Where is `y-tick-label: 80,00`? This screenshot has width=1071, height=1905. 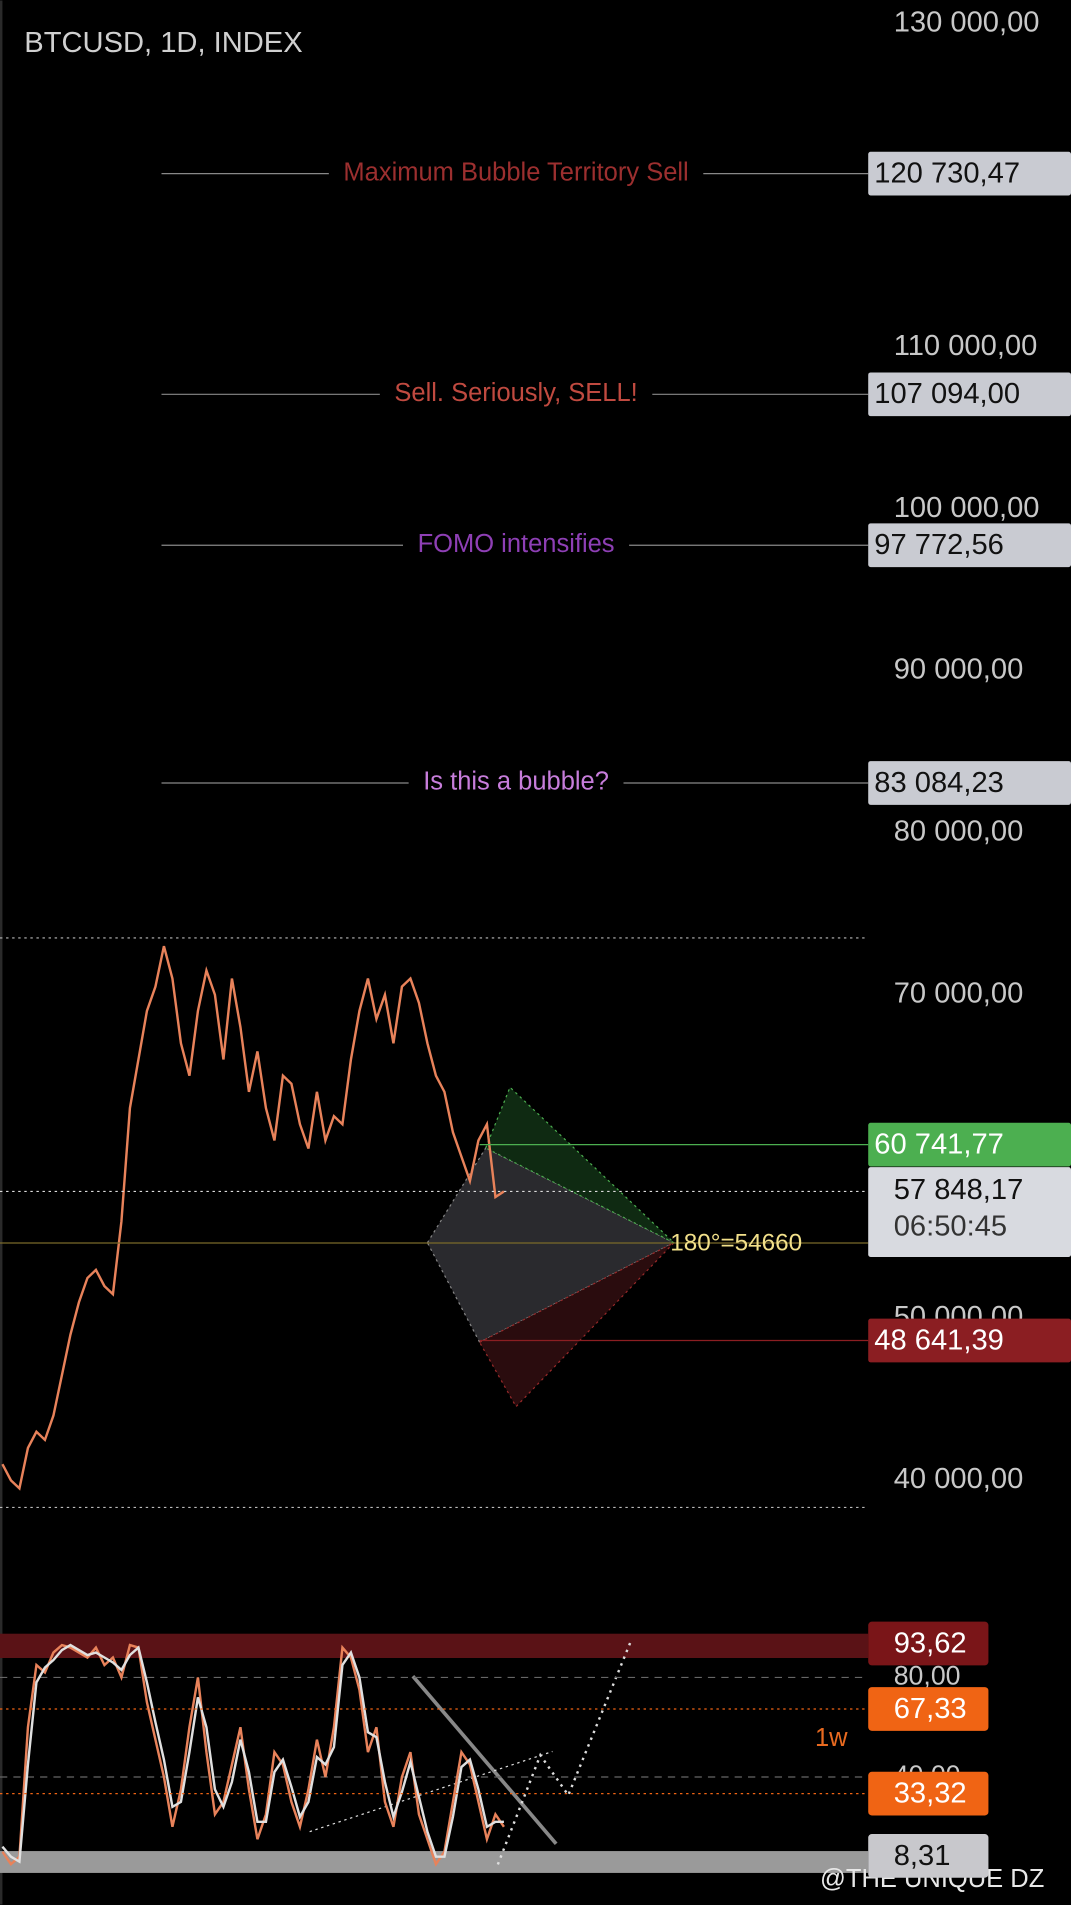 y-tick-label: 80,00 is located at coordinates (927, 1675).